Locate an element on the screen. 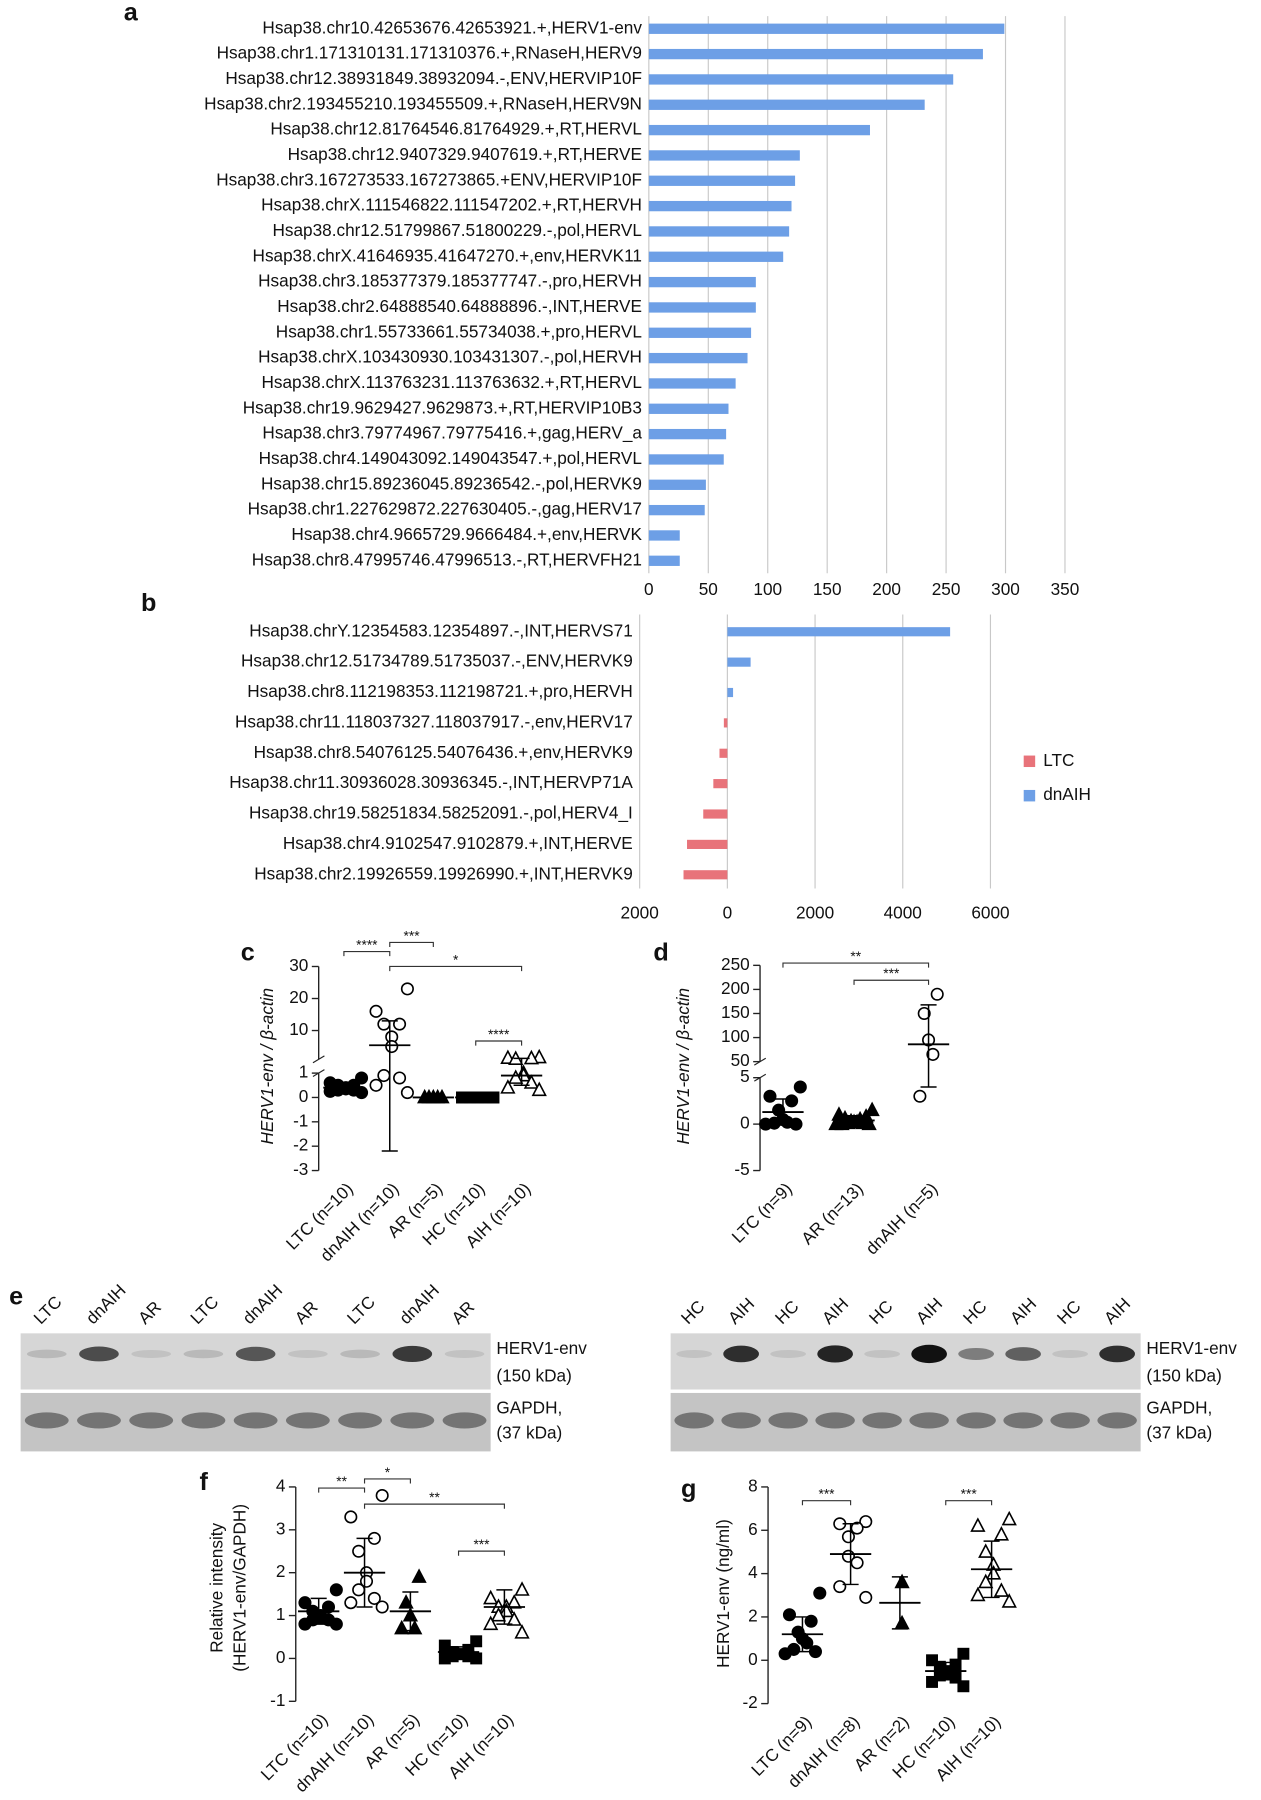 The width and height of the screenshot is (1261, 1800). significance-label: **** is located at coordinates (499, 1034).